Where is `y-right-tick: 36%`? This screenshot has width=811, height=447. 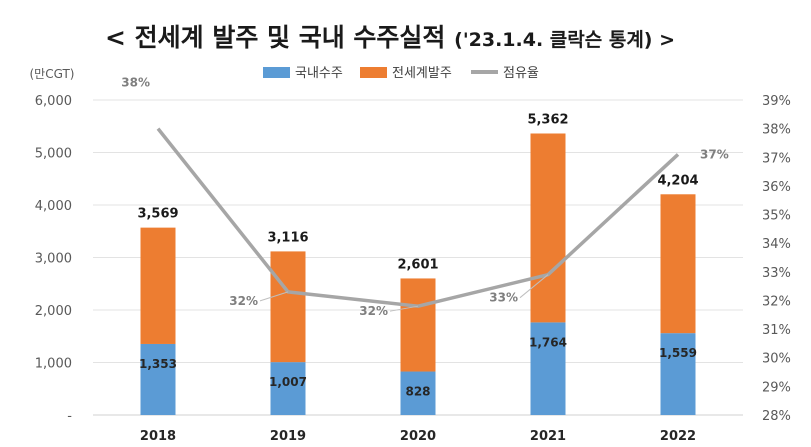 y-right-tick: 36% is located at coordinates (776, 187).